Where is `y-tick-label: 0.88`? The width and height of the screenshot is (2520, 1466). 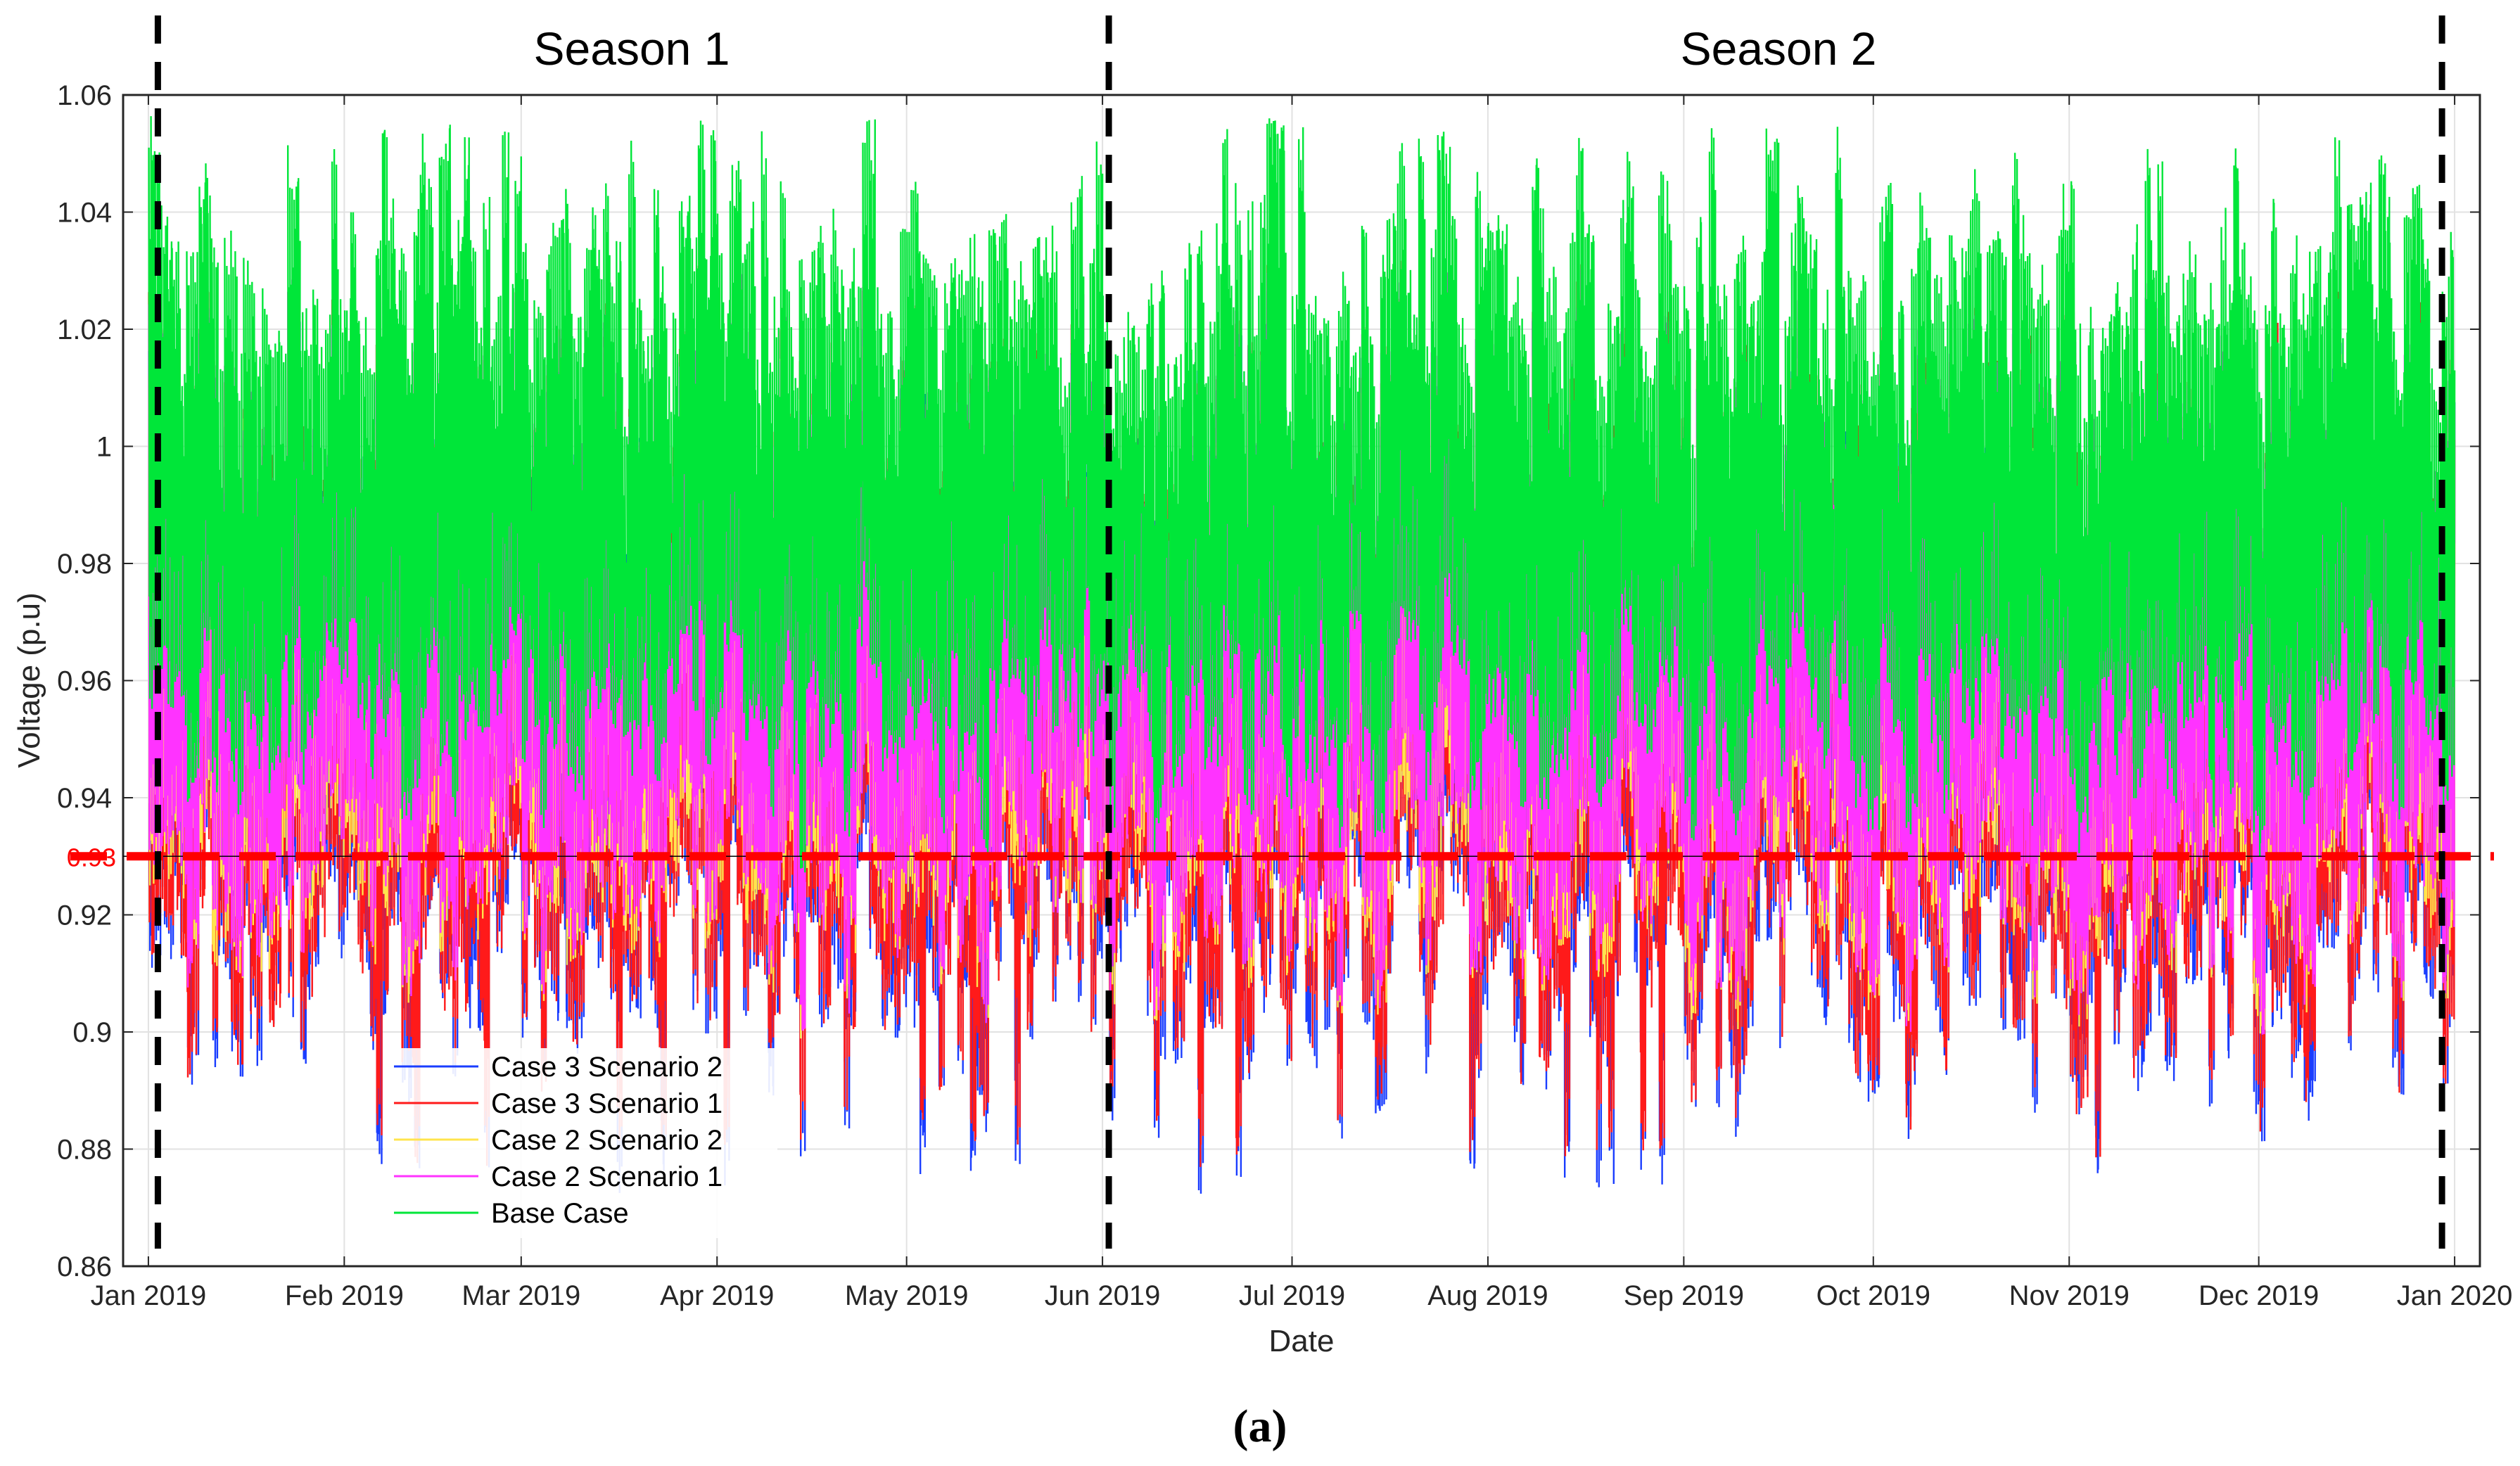 y-tick-label: 0.88 is located at coordinates (85, 1150).